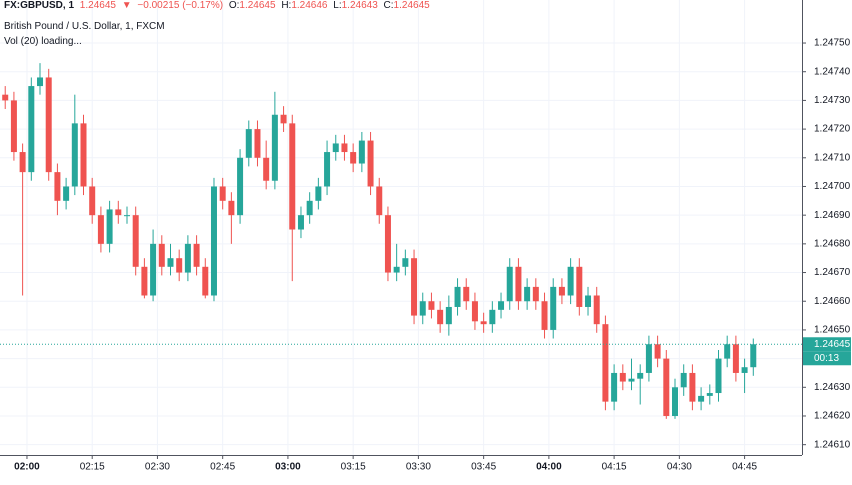 The image size is (852, 485). What do you see at coordinates (832, 243) in the screenshot?
I see `y-tick-label: 1.24680` at bounding box center [832, 243].